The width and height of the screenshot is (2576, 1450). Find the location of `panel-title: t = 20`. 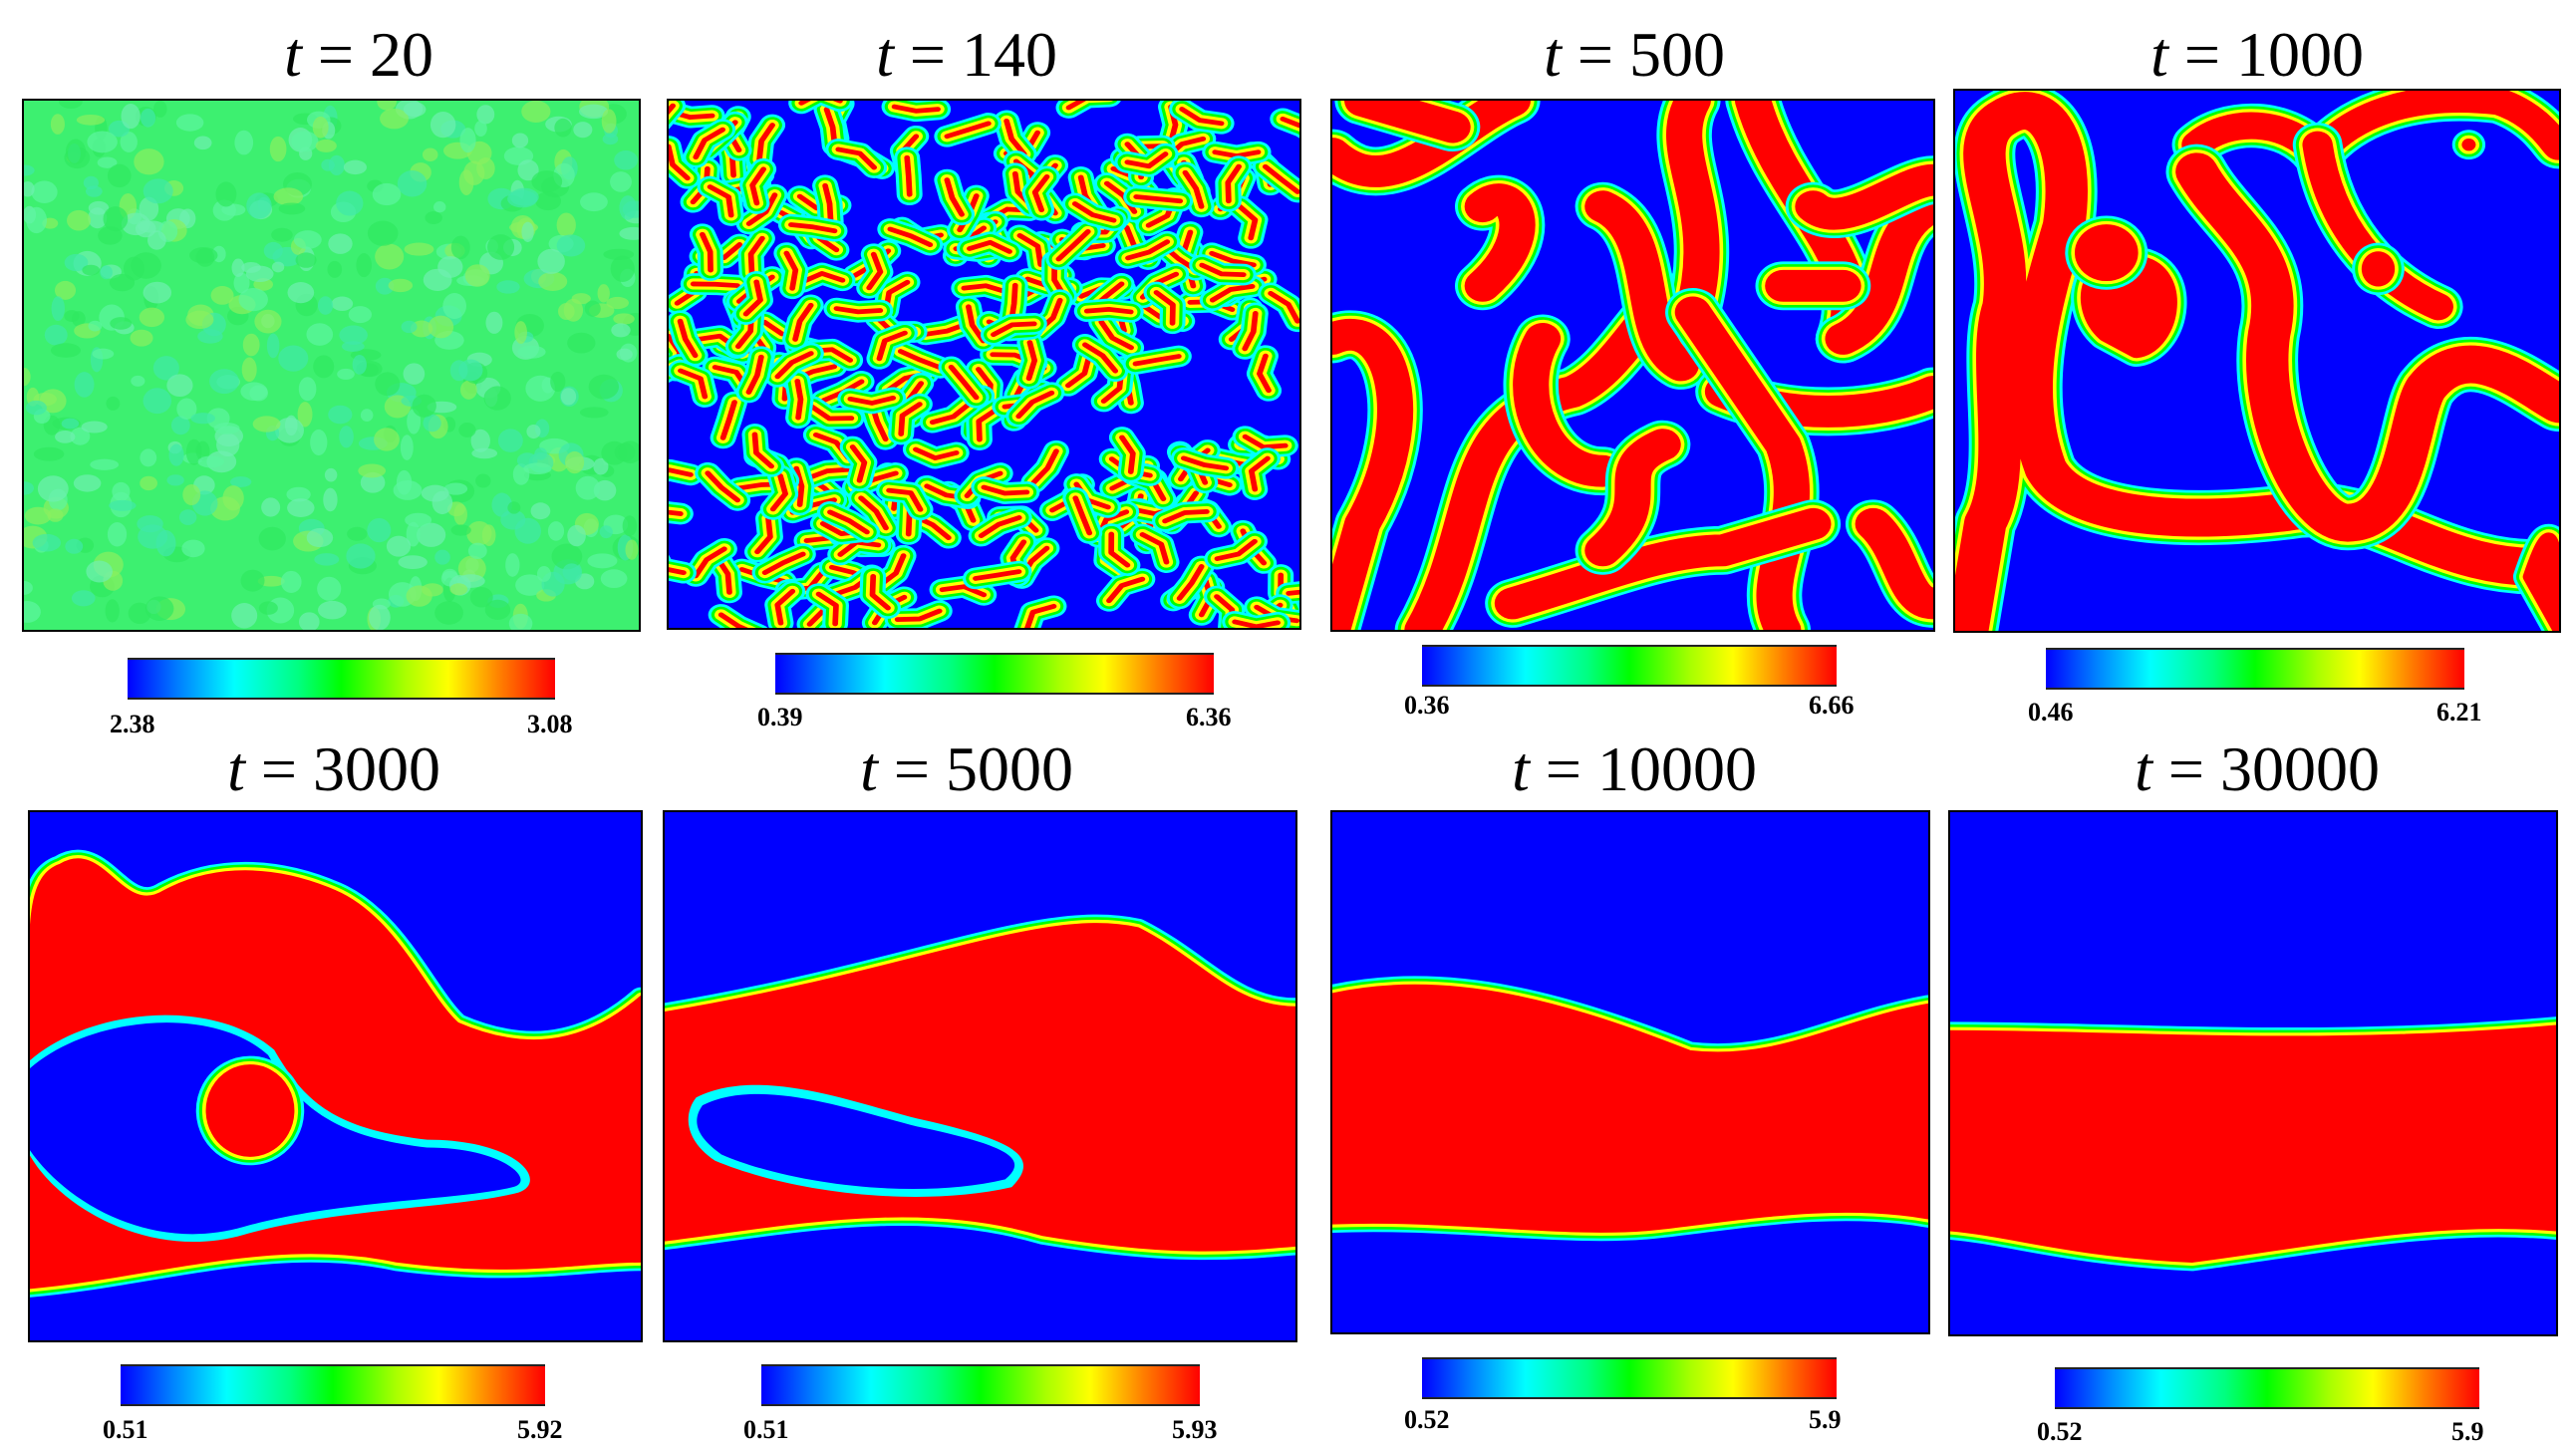

panel-title: t = 20 is located at coordinates (359, 55).